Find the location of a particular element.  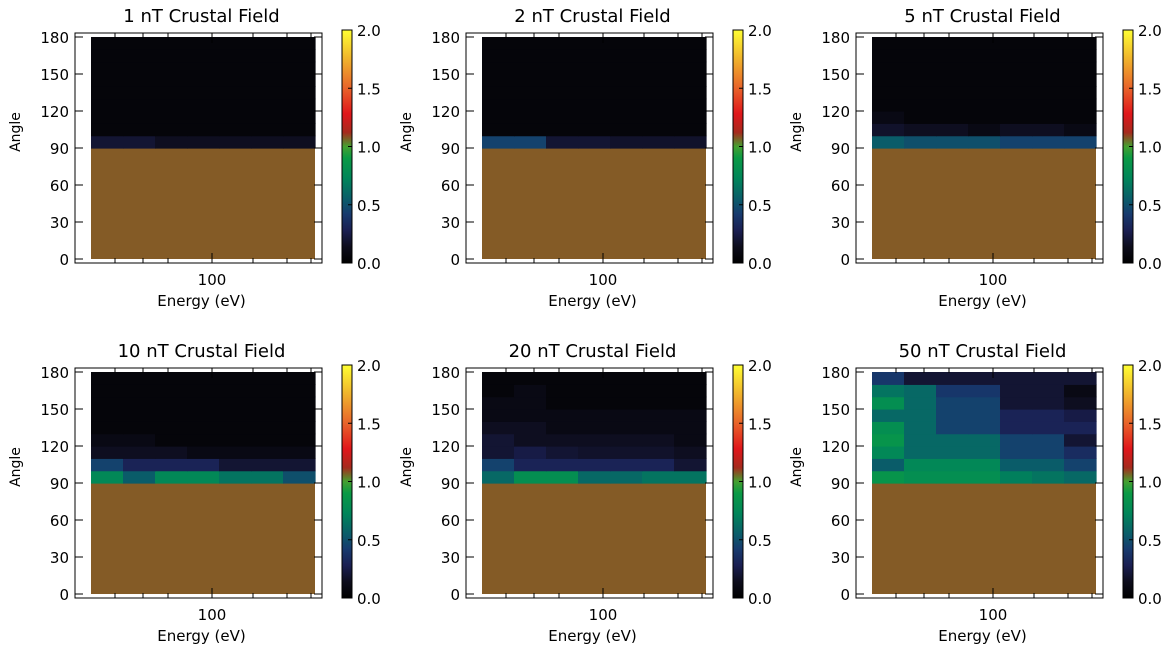

y-axis-label: Angle is located at coordinates (407, 467).